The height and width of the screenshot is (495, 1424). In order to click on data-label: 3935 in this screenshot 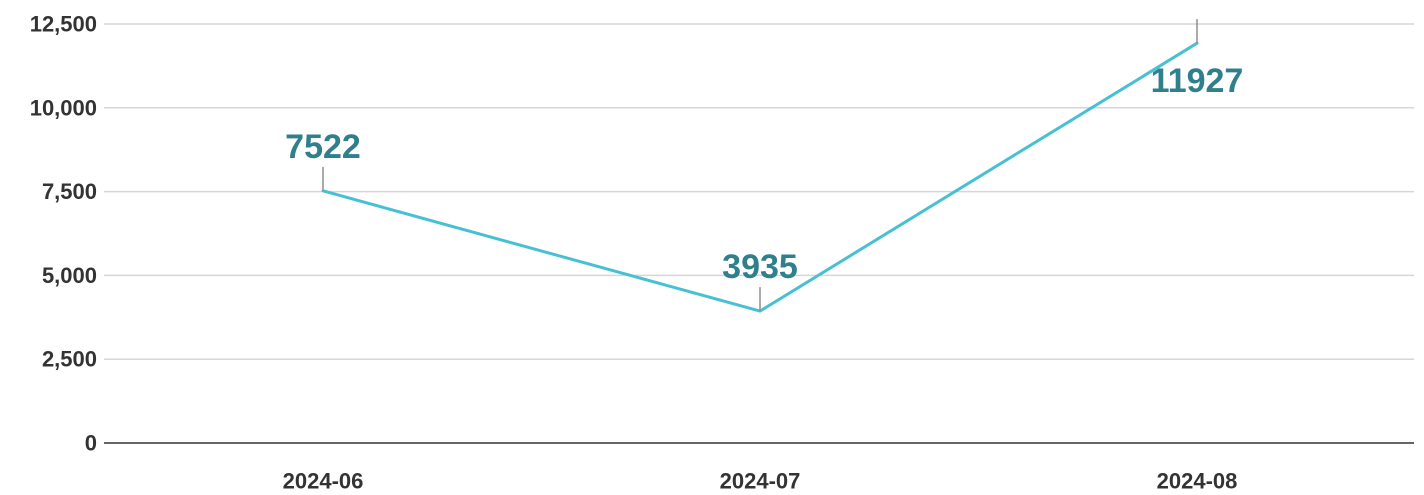, I will do `click(760, 267)`.